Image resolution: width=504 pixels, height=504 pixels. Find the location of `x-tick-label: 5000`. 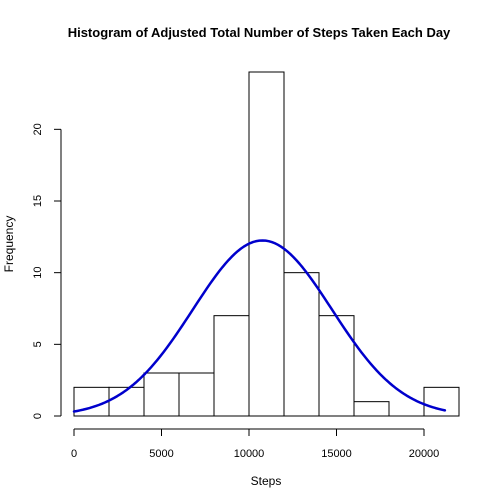

x-tick-label: 5000 is located at coordinates (161, 454).